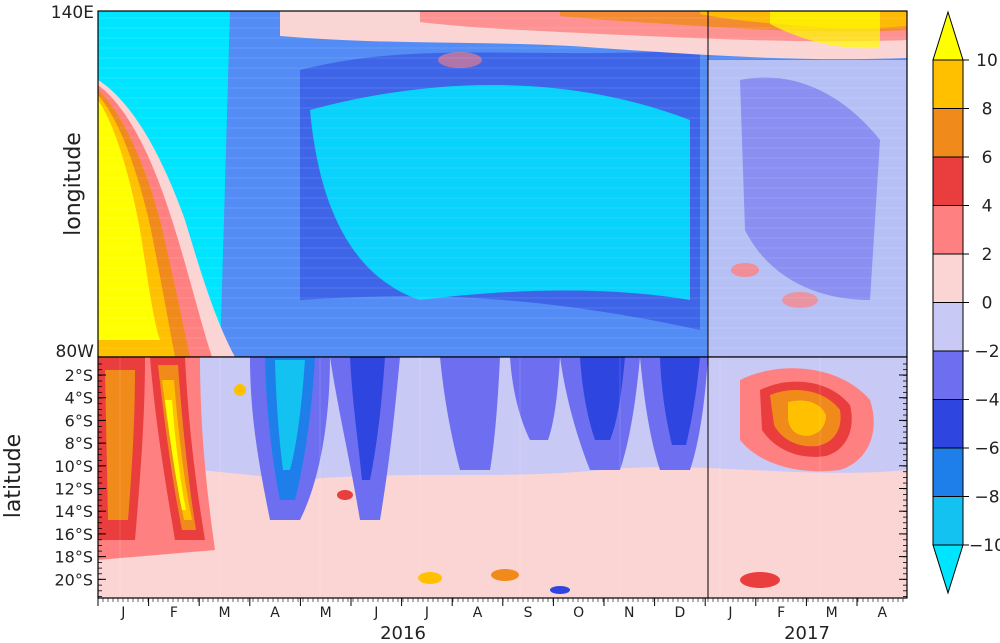  Describe the element at coordinates (79, 398) in the screenshot. I see `lat-tick-label: 4°S` at that location.